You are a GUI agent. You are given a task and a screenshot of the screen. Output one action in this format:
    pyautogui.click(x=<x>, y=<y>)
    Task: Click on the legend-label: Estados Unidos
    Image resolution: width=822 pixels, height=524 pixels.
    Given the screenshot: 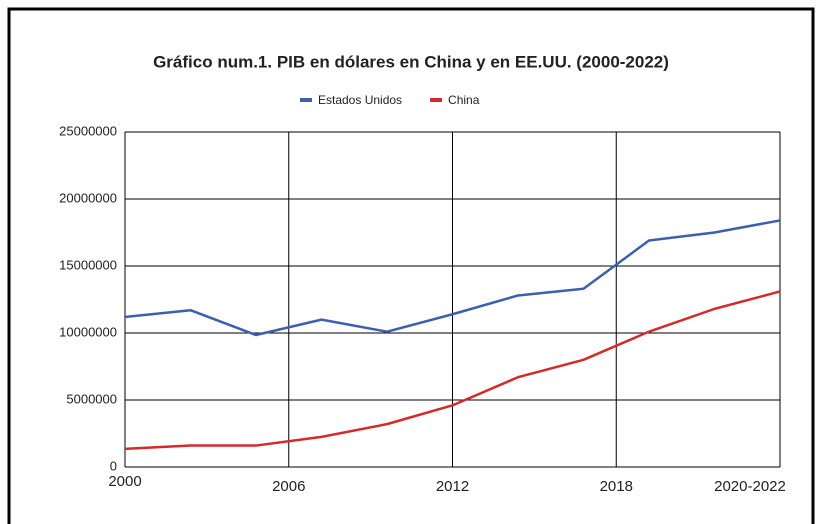 What is the action you would take?
    pyautogui.click(x=360, y=100)
    